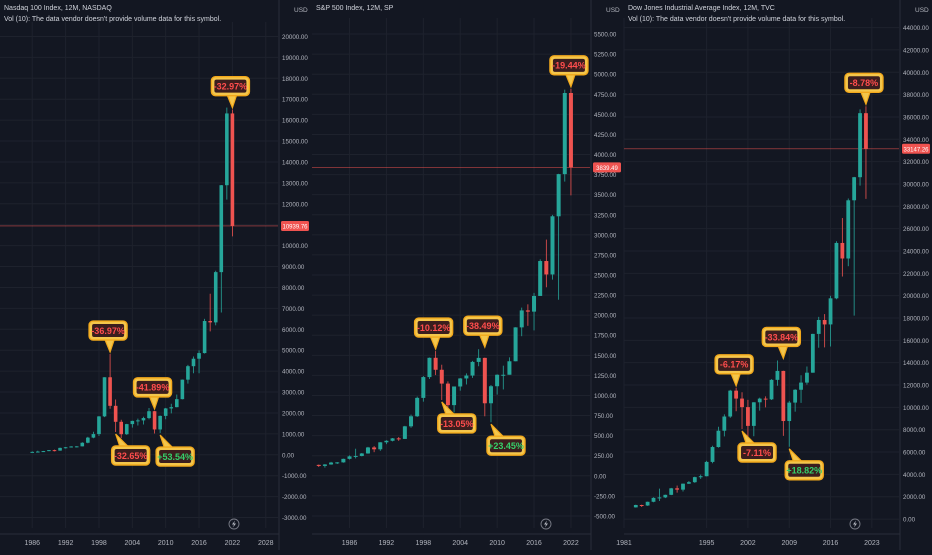 The height and width of the screenshot is (555, 932). I want to click on callout-label: -32.97%, so click(231, 86).